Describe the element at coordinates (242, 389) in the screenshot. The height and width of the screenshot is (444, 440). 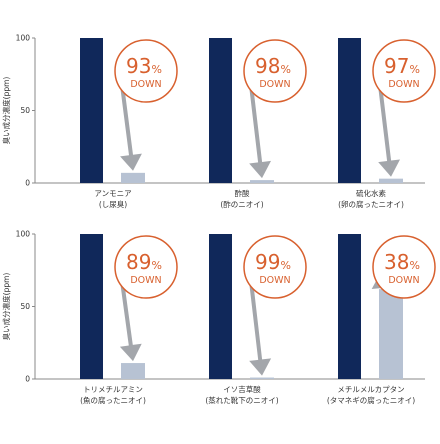
I see `category-label: イソ吉草酸` at that location.